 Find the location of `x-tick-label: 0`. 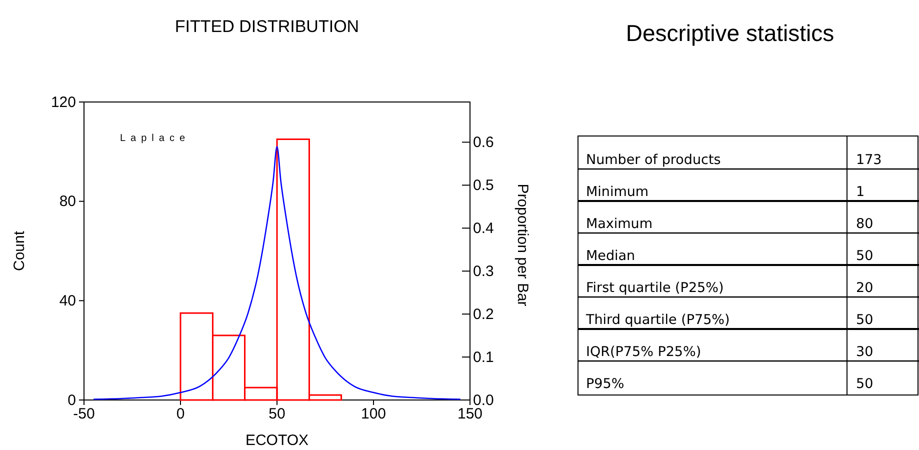

x-tick-label: 0 is located at coordinates (180, 414).